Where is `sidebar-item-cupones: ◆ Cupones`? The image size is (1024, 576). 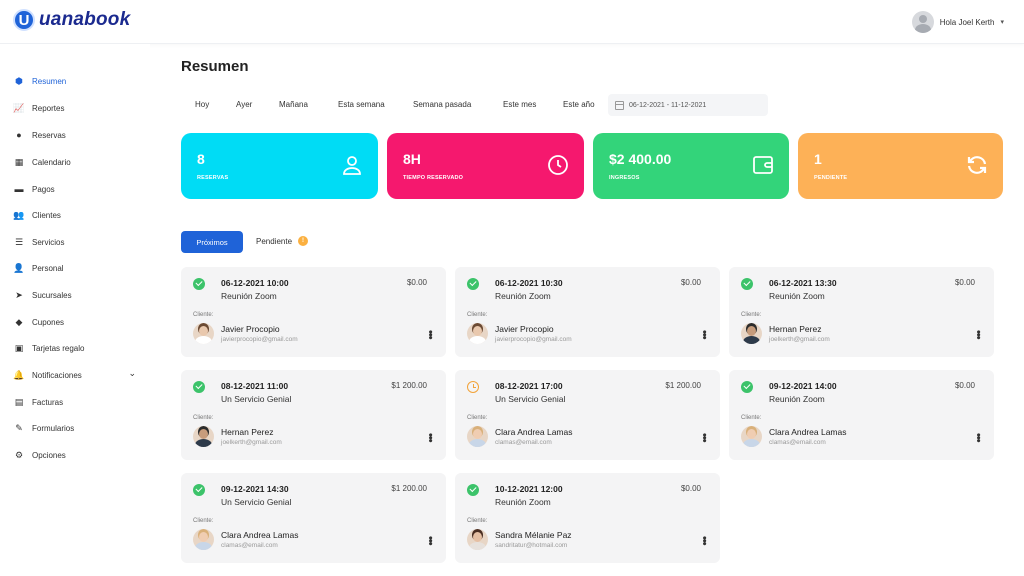
sidebar-item-cupones: ◆ Cupones is located at coordinates (75, 322).